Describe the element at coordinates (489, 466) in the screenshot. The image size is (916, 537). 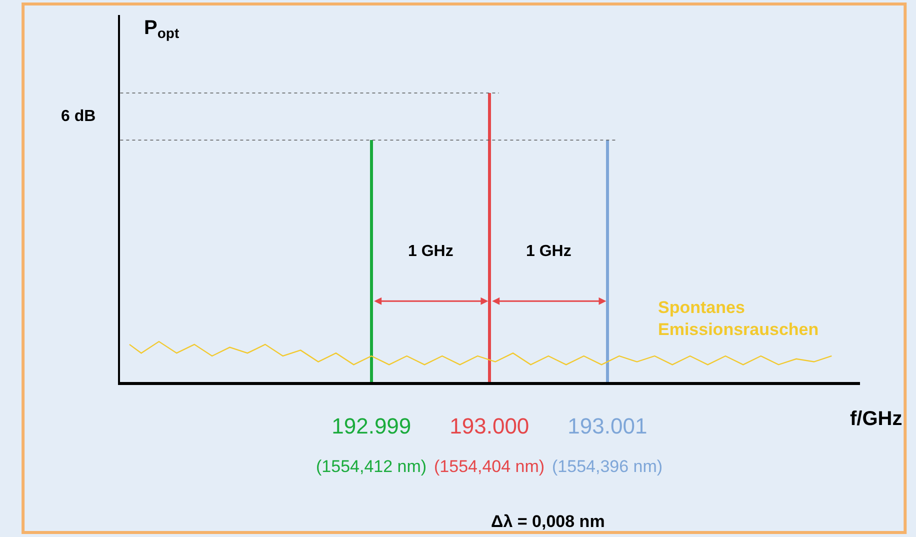
I see `text: (1554,404 nm)` at that location.